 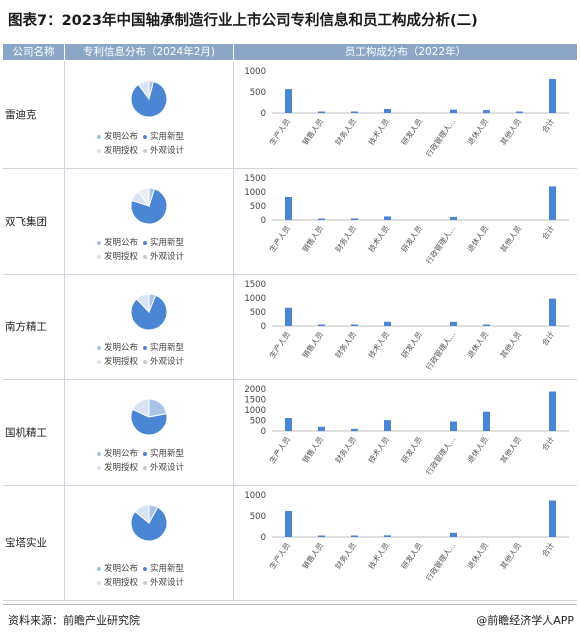 What do you see at coordinates (34, 114) in the screenshot?
I see `company-name-cell: 雷迪克` at bounding box center [34, 114].